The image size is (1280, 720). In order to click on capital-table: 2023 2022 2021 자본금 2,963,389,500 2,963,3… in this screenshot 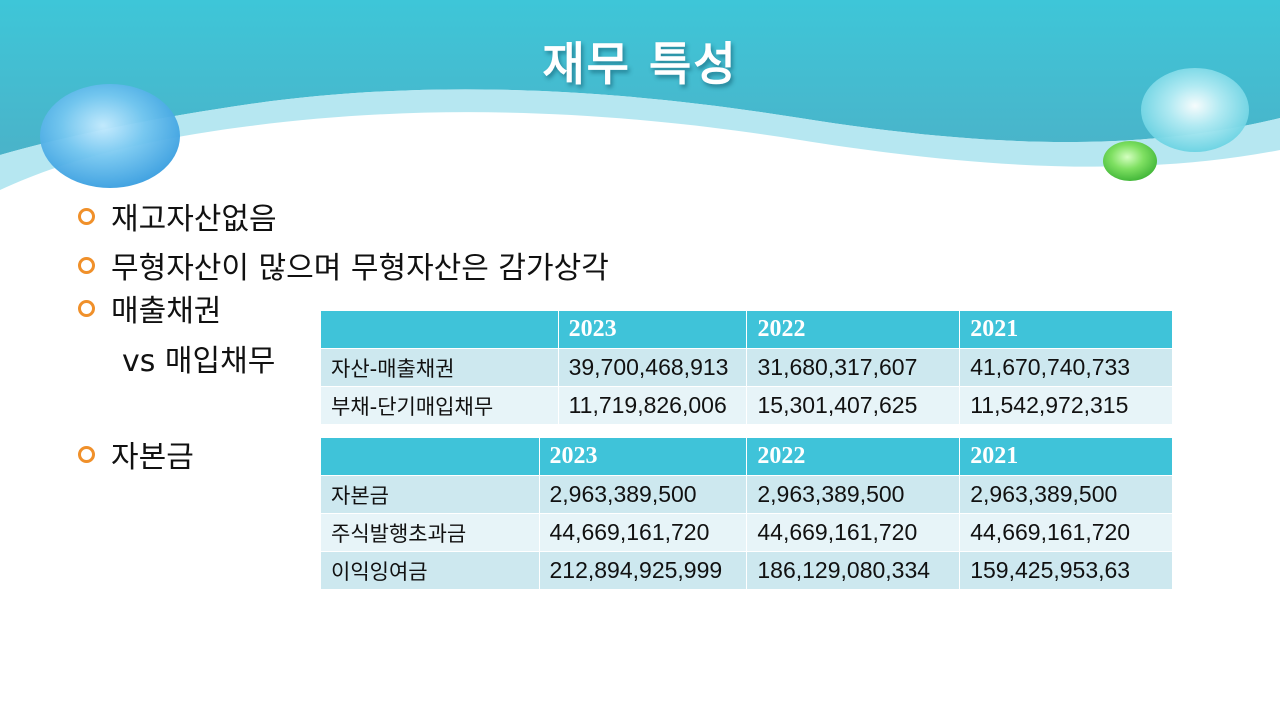, I will do `click(746, 513)`.